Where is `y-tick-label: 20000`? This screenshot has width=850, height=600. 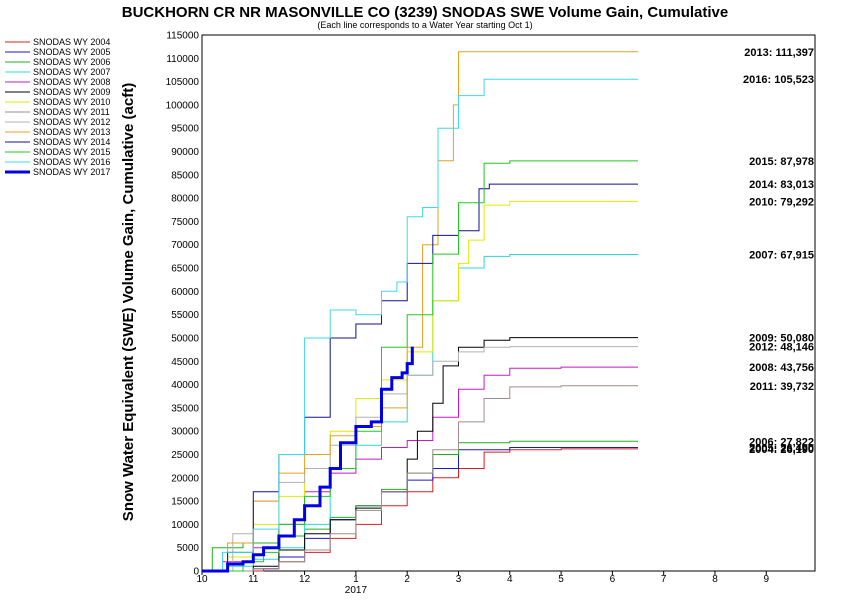 y-tick-label: 20000 is located at coordinates (185, 478).